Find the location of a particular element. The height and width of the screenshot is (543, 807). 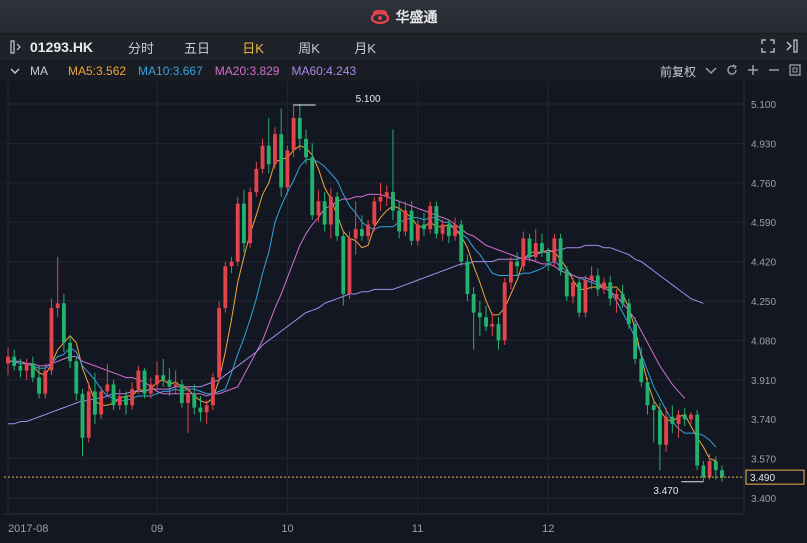

x-tick-label: 12 is located at coordinates (548, 529).